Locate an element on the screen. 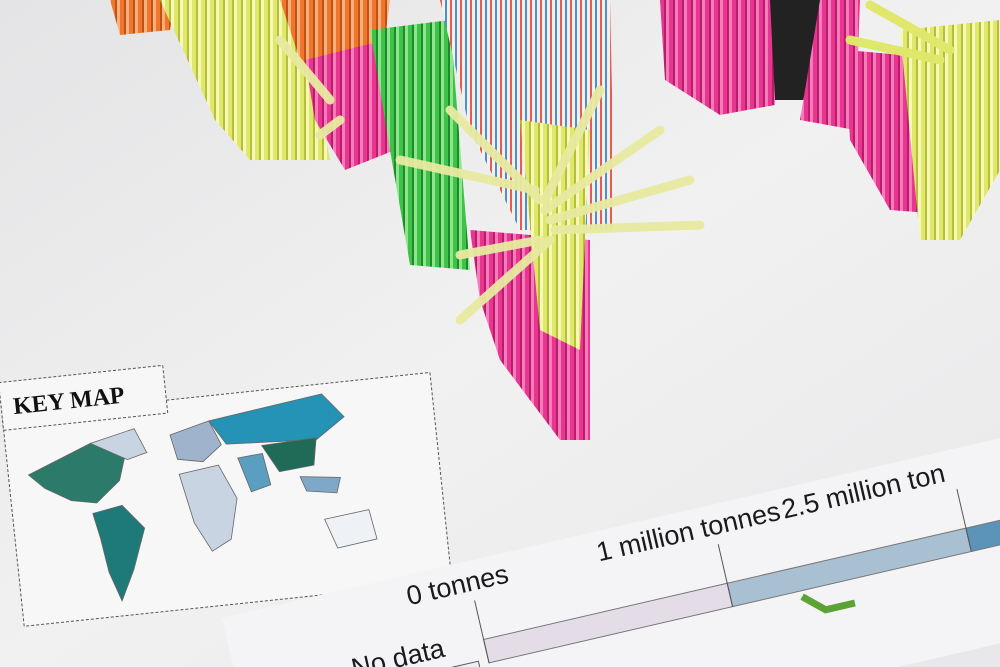 The height and width of the screenshot is (667, 1000). straw-icon is located at coordinates (828, 603).